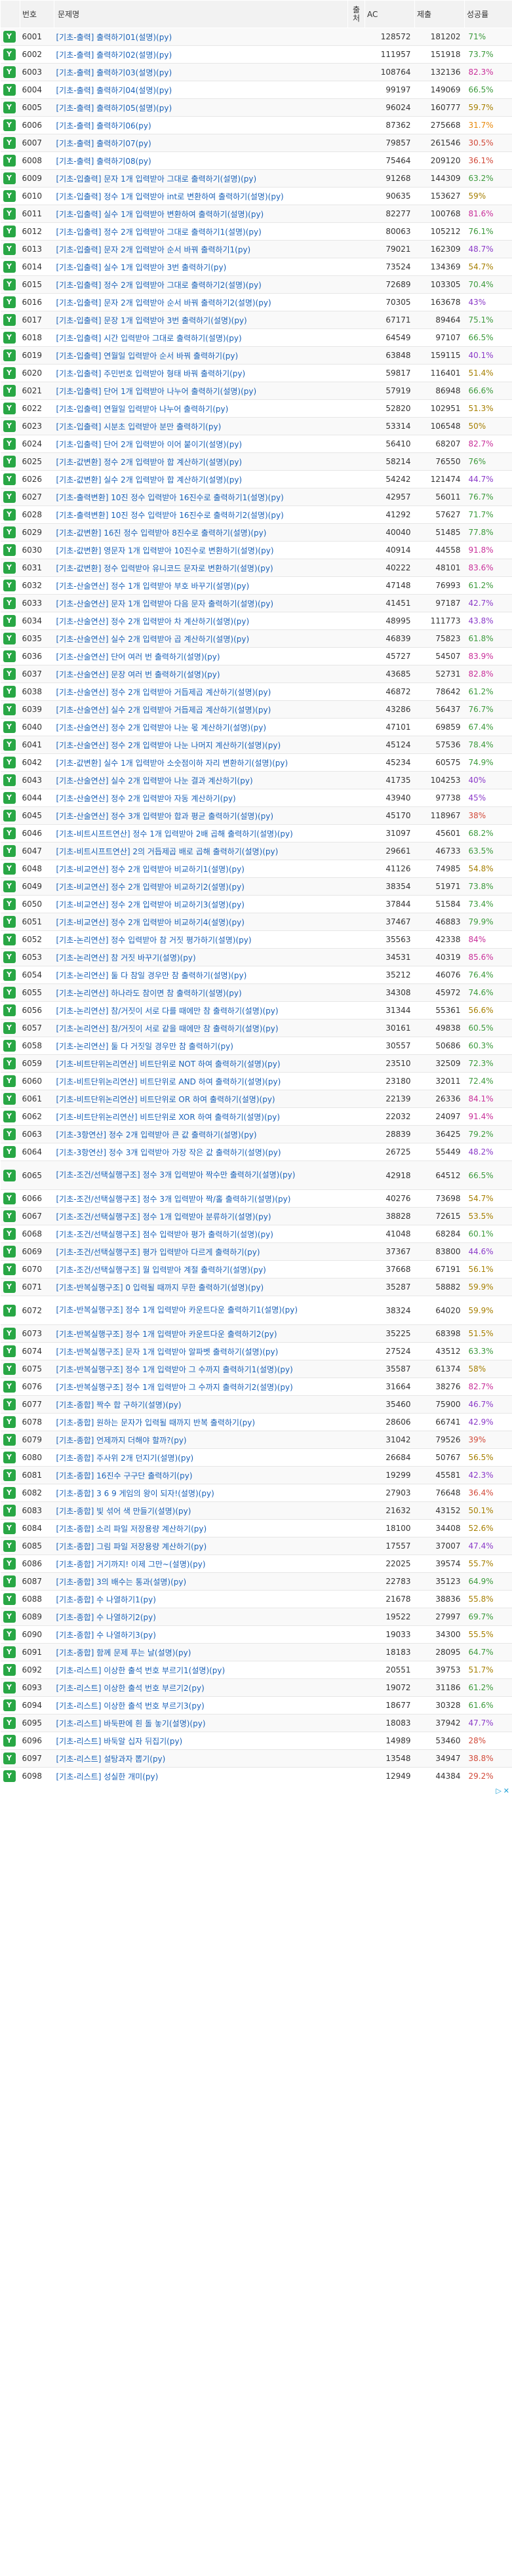 The height and width of the screenshot is (2576, 512). I want to click on problem-title-link: [기초-산술연산] 실수 2개 입력받아 곱 계산하기(설명)(py), so click(153, 639).